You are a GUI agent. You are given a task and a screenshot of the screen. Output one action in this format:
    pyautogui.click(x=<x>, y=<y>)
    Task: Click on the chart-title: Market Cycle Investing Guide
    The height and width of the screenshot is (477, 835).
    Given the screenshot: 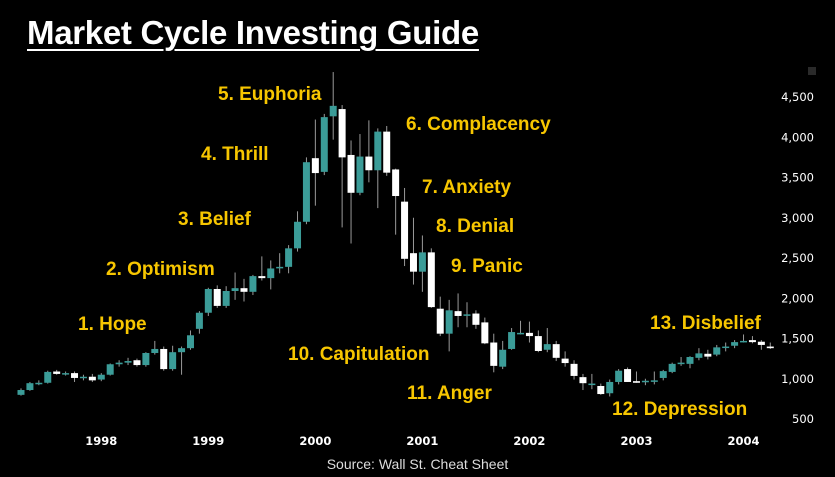 What is the action you would take?
    pyautogui.click(x=253, y=32)
    